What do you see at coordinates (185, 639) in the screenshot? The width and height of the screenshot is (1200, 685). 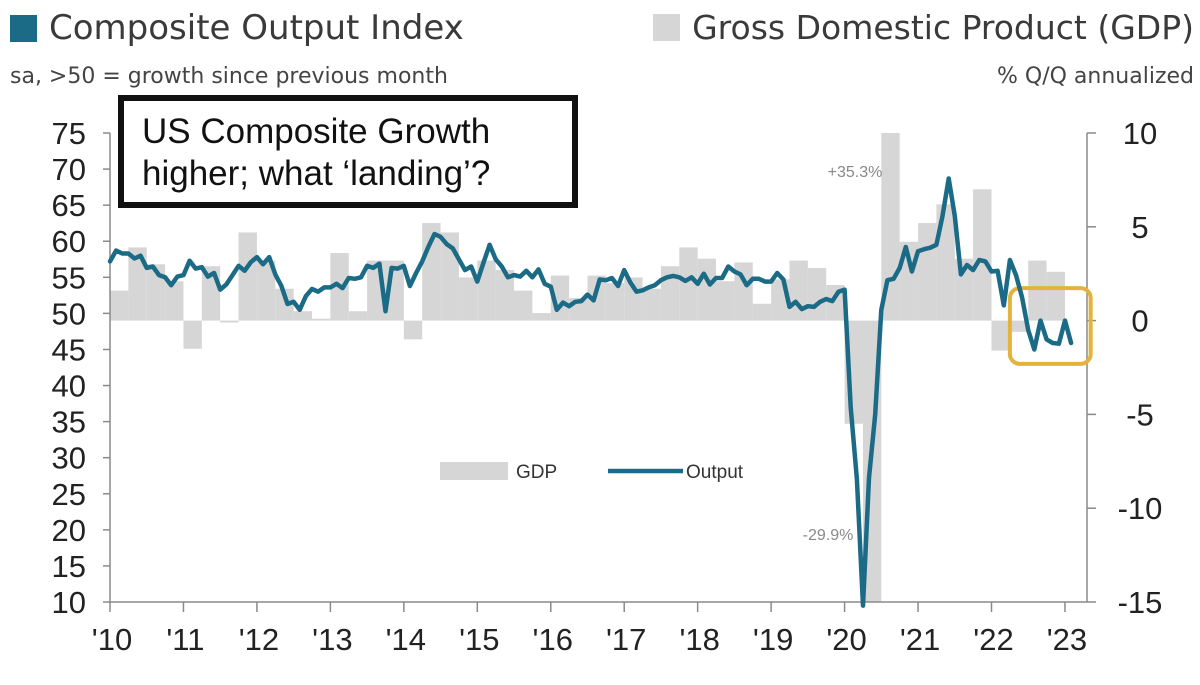 I see `x-tick-label: '11` at bounding box center [185, 639].